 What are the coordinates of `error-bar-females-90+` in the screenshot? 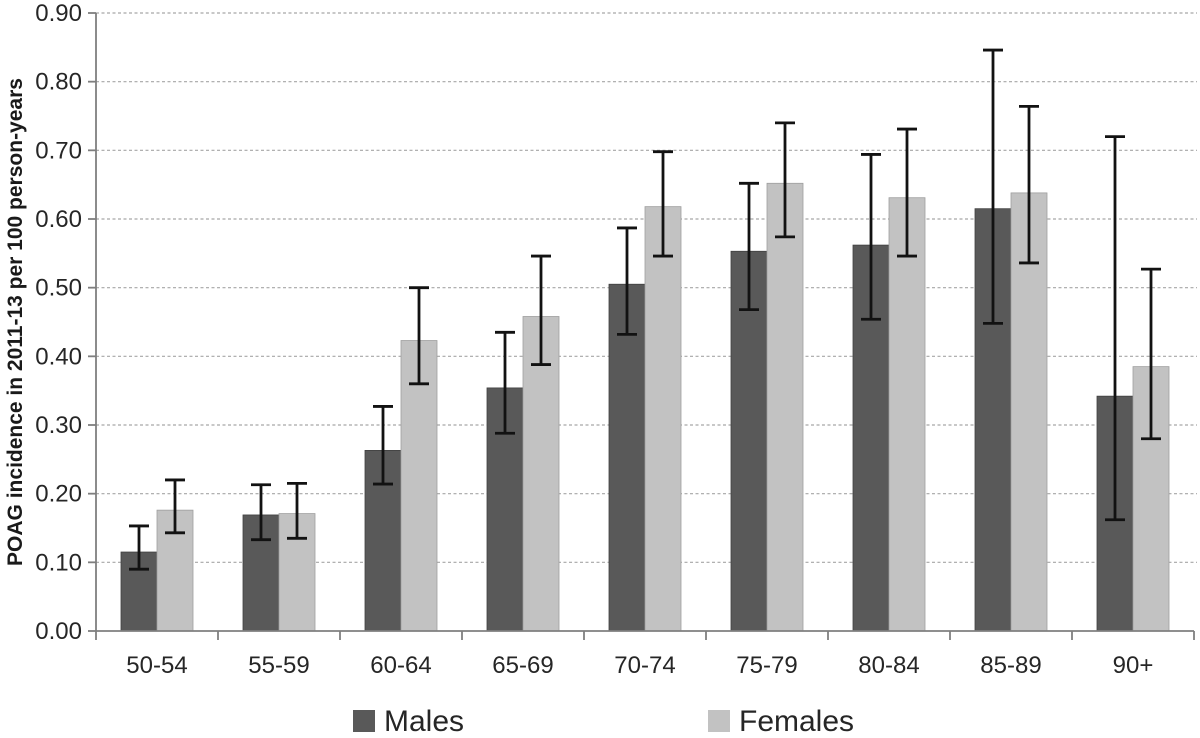 It's located at (1151, 354).